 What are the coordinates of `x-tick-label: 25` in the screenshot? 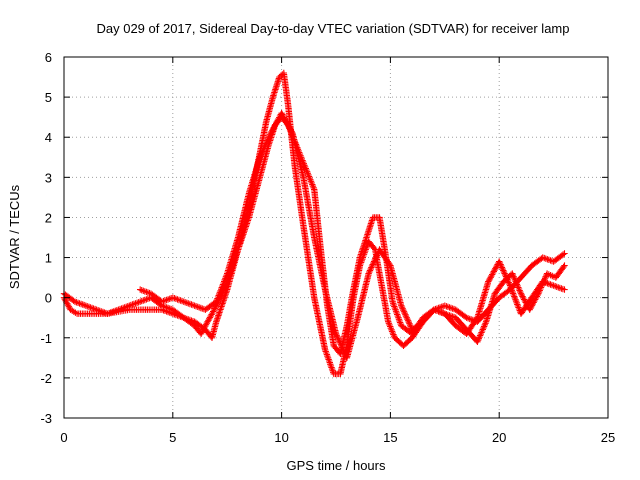 It's located at (608, 437).